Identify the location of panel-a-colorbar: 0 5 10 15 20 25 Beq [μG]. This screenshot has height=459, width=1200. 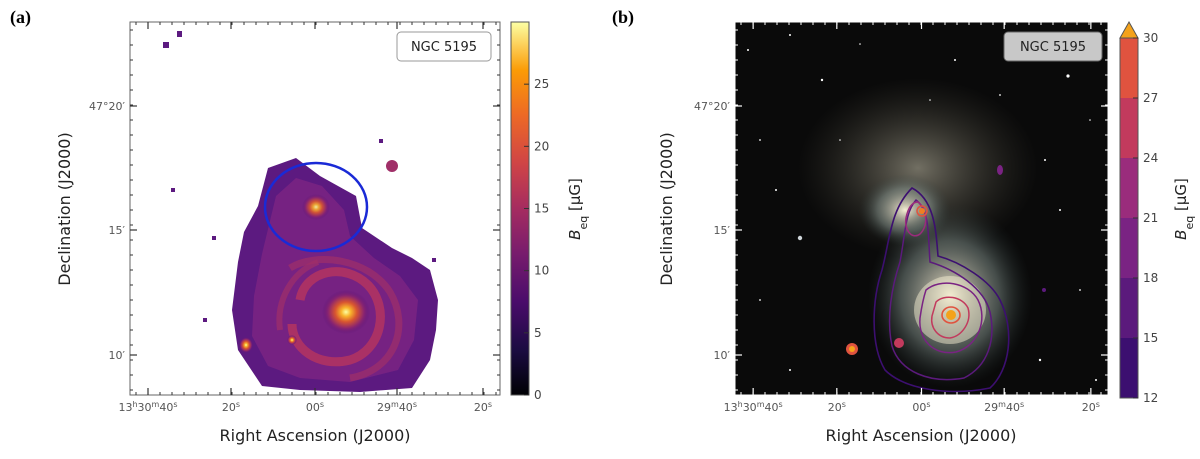
(550, 211).